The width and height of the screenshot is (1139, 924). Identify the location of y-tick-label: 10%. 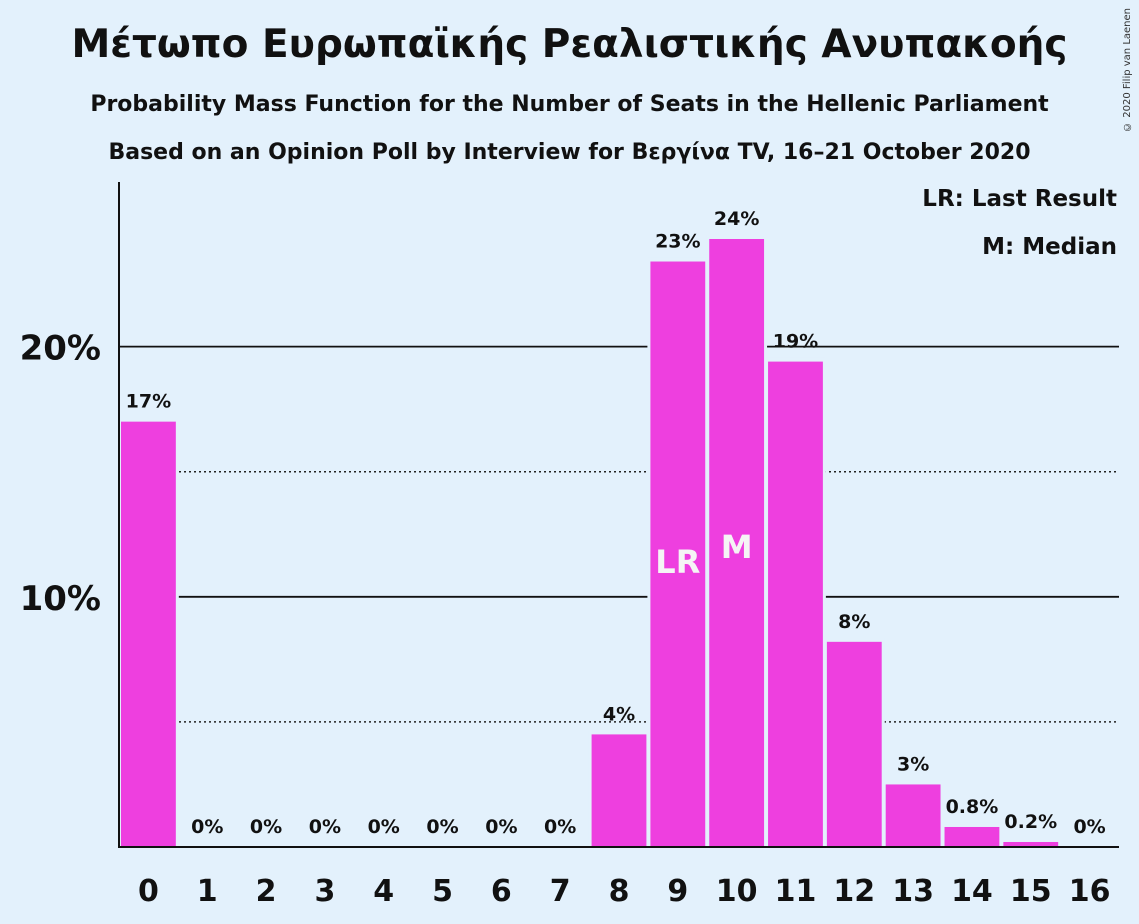
(60, 599).